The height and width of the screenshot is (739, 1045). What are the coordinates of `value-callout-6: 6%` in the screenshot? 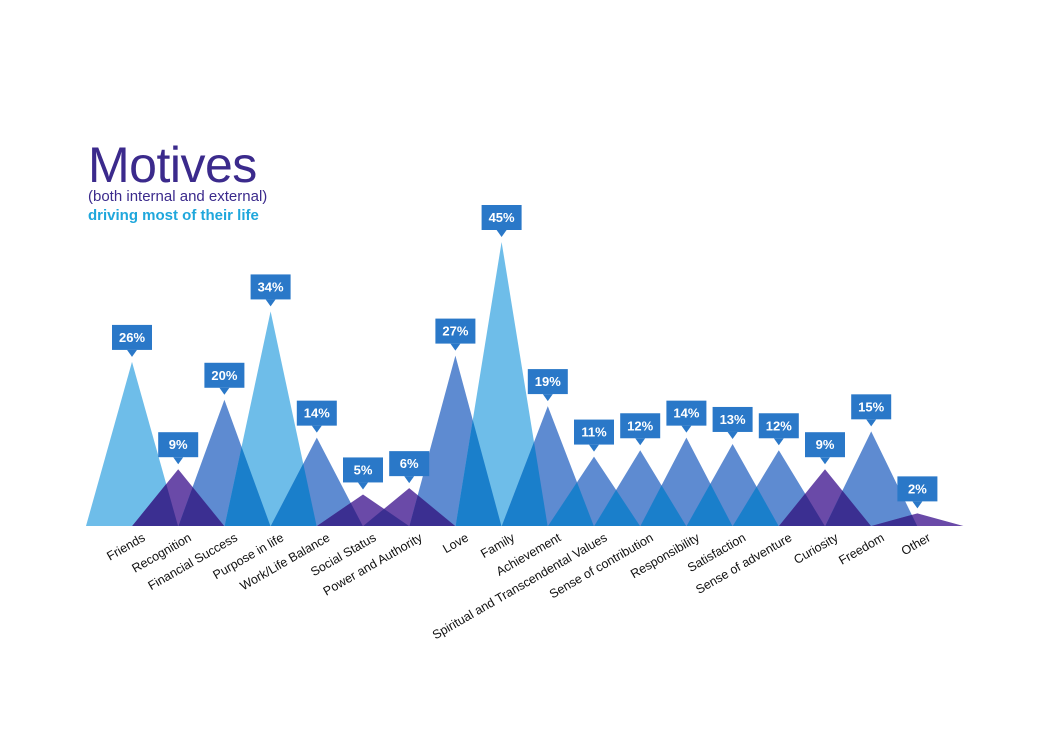 It's located at (409, 467).